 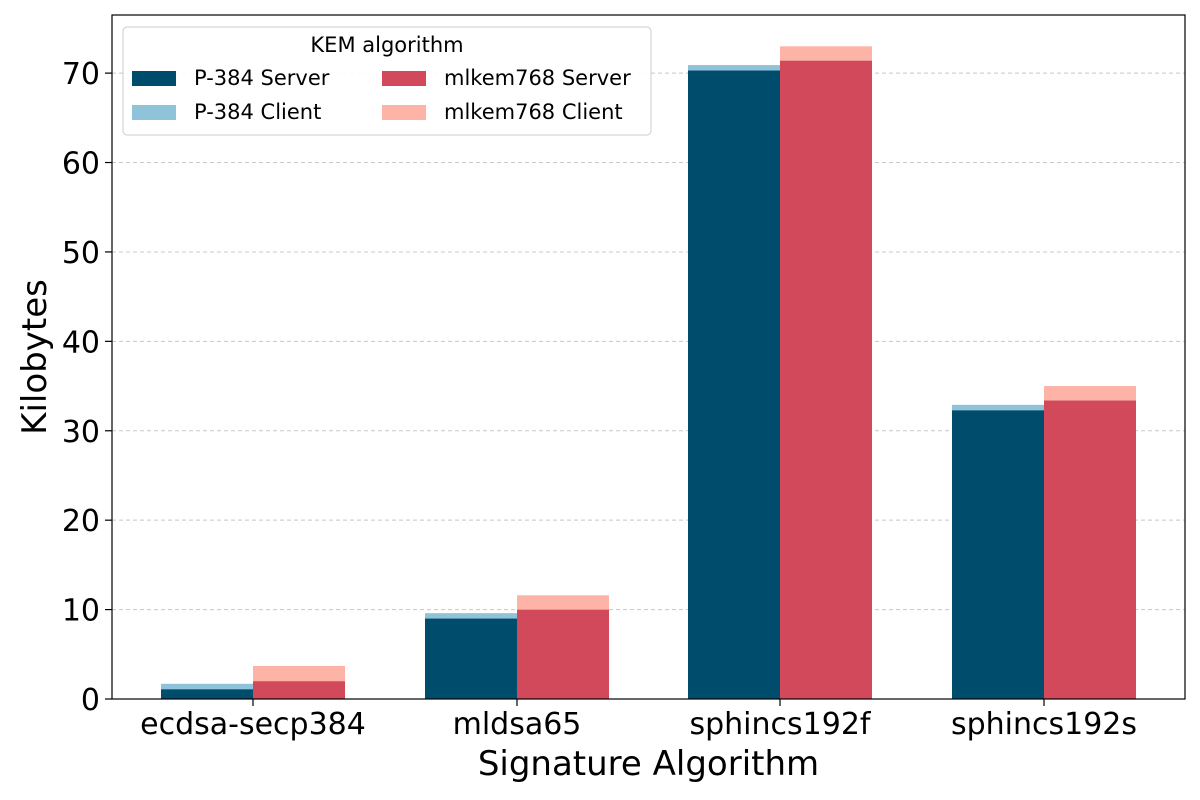 I want to click on x-tick-label-sphincs192f: sphincs192f, so click(x=781, y=724).